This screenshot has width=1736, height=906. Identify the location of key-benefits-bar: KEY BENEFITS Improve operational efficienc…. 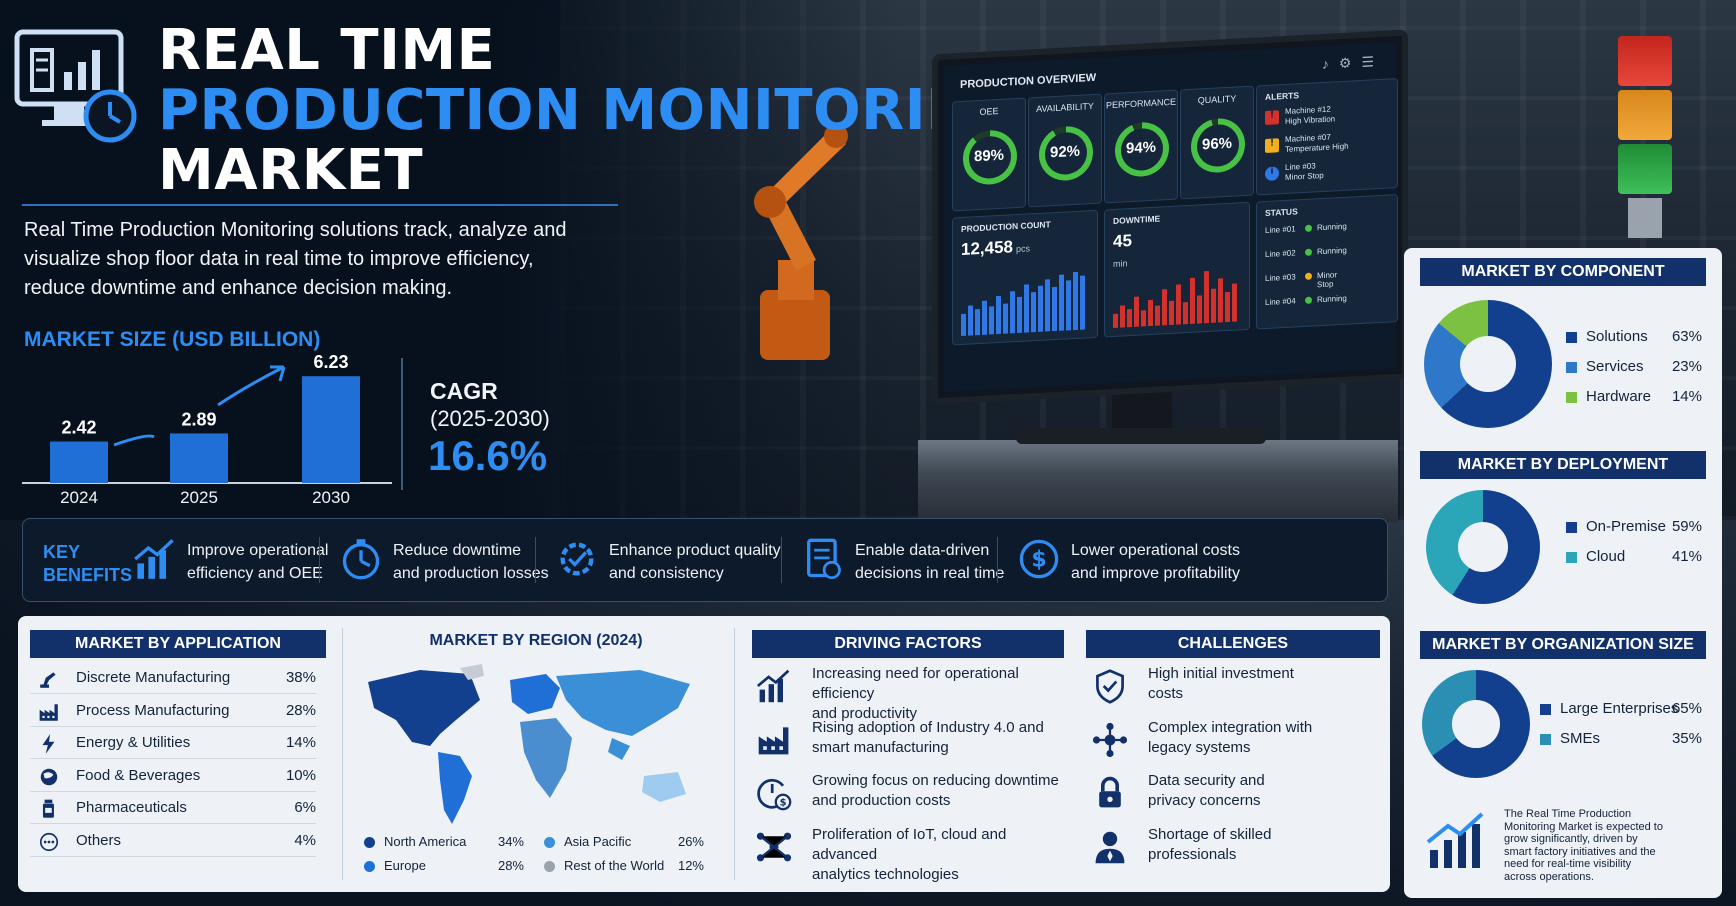
(705, 560).